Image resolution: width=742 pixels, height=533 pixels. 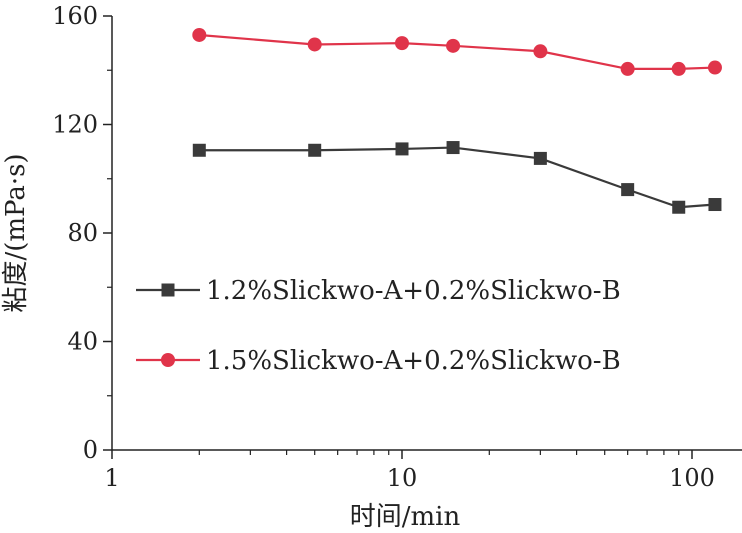 I want to click on legend-item-2: 1.5%Slickwo-A+0.2%Slickwo-B, so click(x=378, y=361).